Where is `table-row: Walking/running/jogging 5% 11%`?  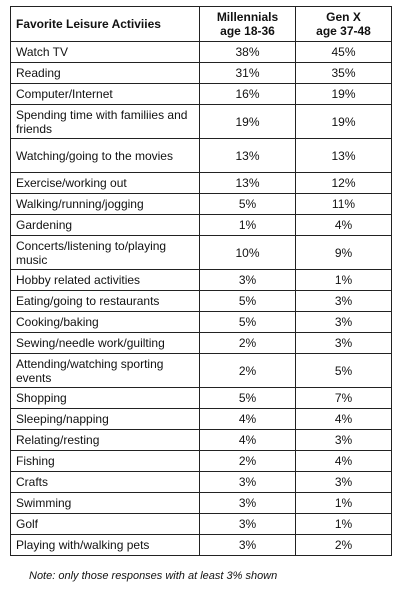
table-row: Walking/running/jogging 5% 11% is located at coordinates (201, 204).